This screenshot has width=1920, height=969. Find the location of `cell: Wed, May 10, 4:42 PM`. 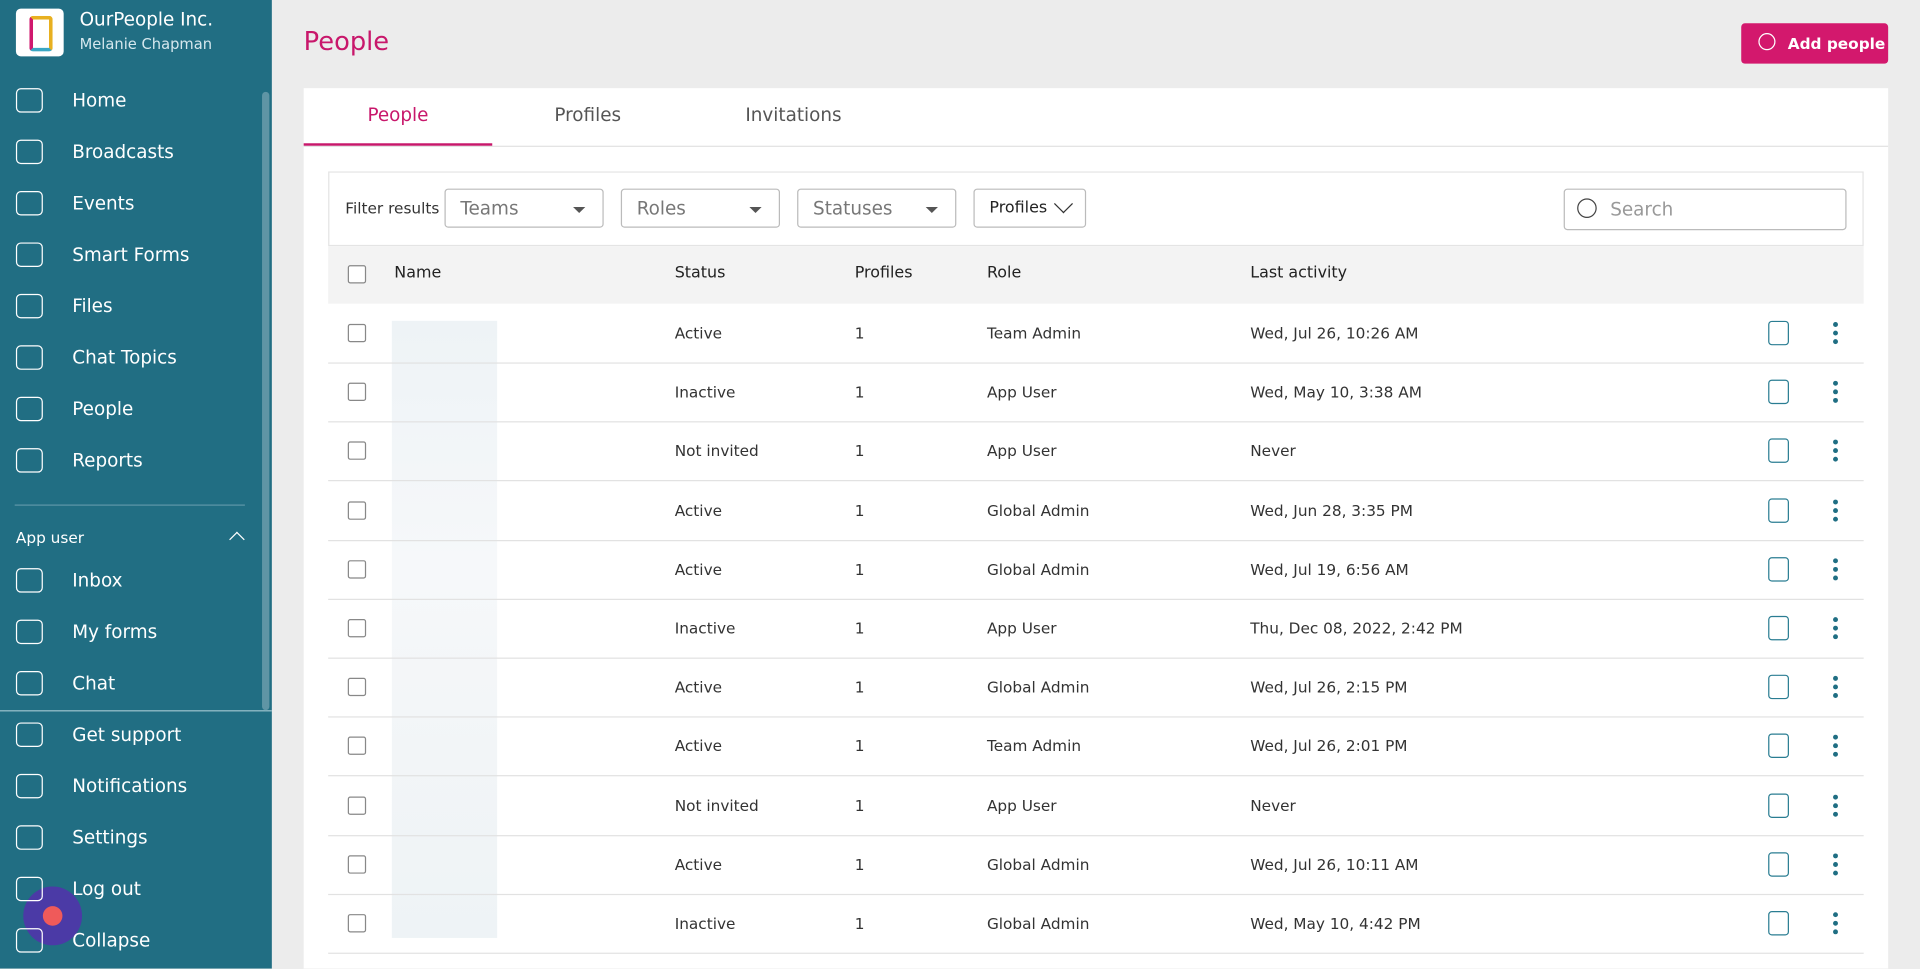

cell: Wed, May 10, 4:42 PM is located at coordinates (1335, 923).